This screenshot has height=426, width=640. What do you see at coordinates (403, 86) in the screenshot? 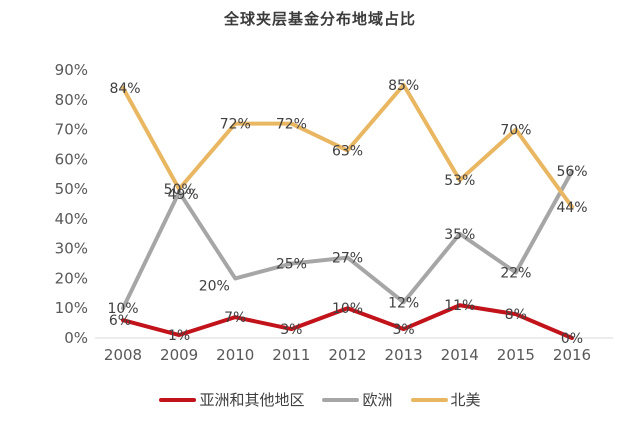
I see `data-label-2-2013: 85%` at bounding box center [403, 86].